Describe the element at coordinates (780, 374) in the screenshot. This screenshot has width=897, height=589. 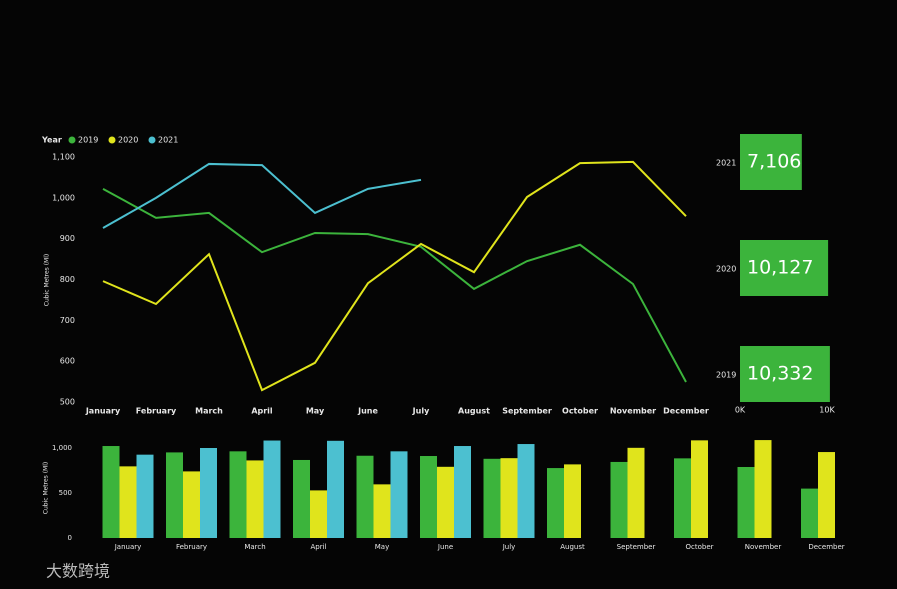
I see `value-label: 10,332` at that location.